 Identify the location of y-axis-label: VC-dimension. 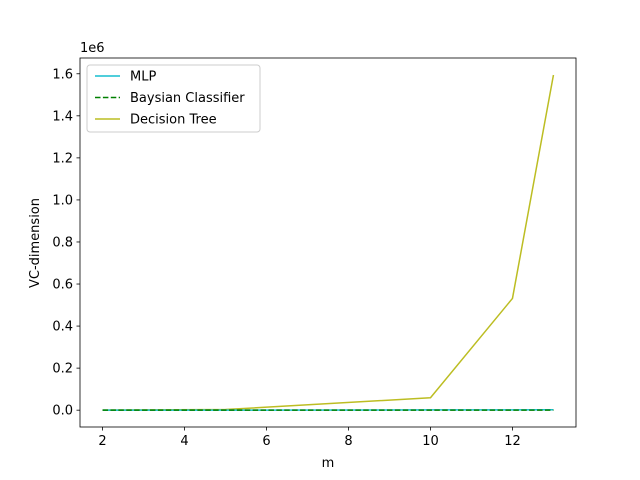
(35, 243).